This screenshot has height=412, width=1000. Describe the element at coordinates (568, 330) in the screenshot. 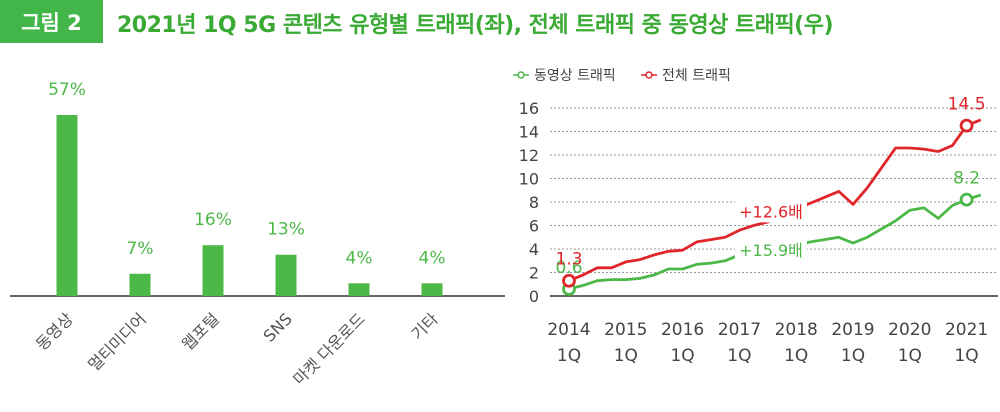

I see `x-tick-year-0: 2014` at that location.